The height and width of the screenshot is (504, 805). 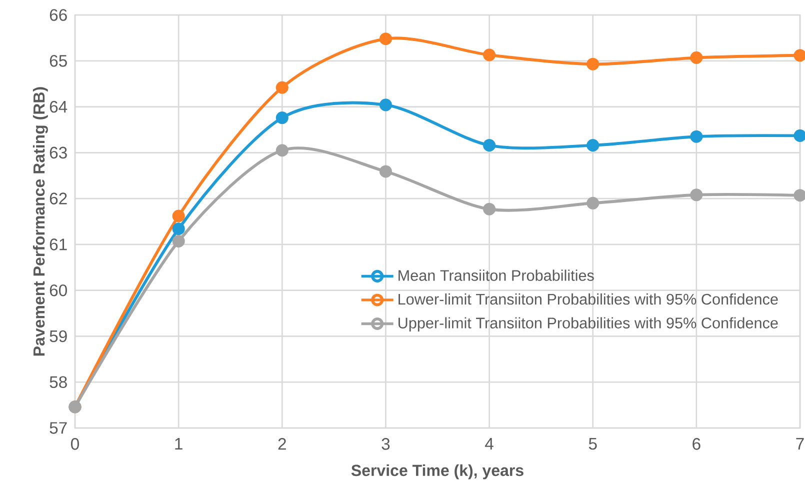 I want to click on x-tick-label: 5, so click(x=592, y=444).